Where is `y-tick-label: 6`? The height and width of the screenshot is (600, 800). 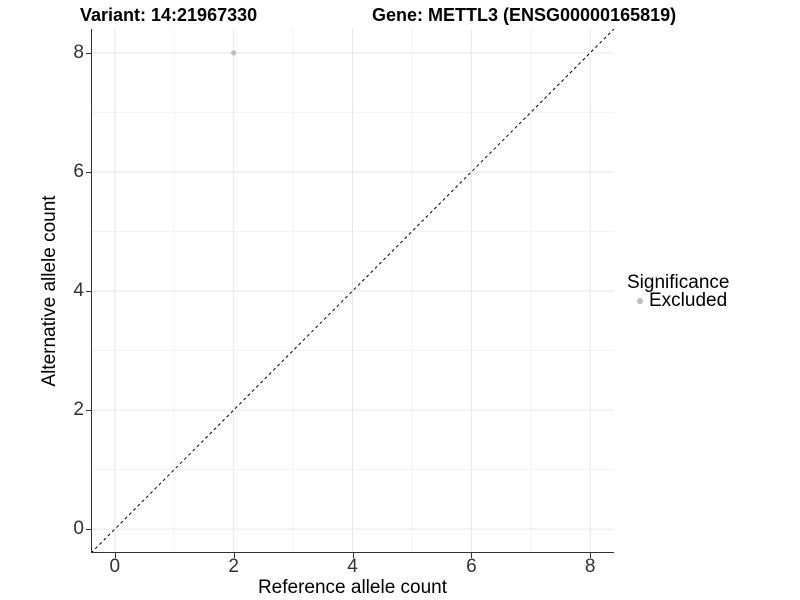 y-tick-label: 6 is located at coordinates (78, 171).